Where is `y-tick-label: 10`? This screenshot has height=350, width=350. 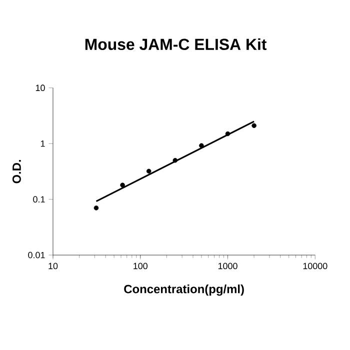
y-tick-label: 10 is located at coordinates (40, 88).